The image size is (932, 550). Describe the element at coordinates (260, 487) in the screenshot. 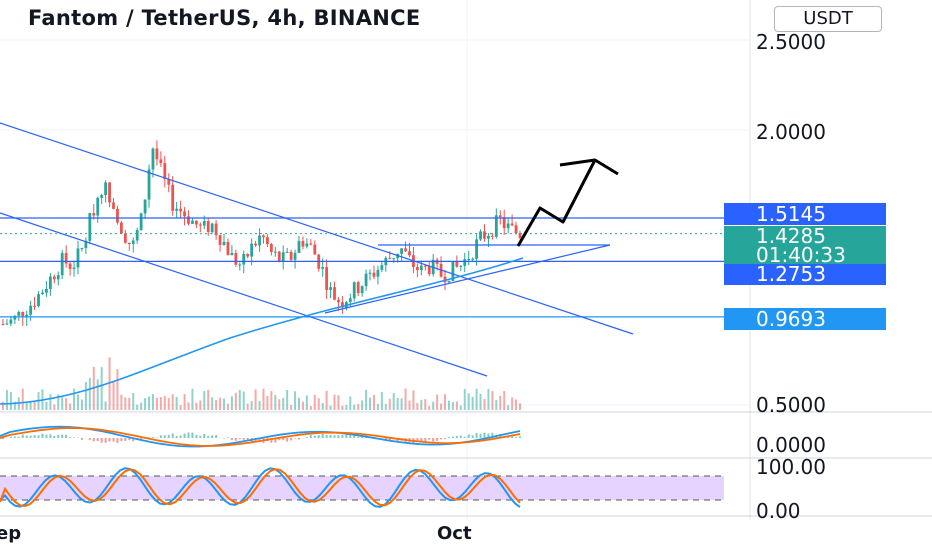

I see `stoch-k-line` at that location.